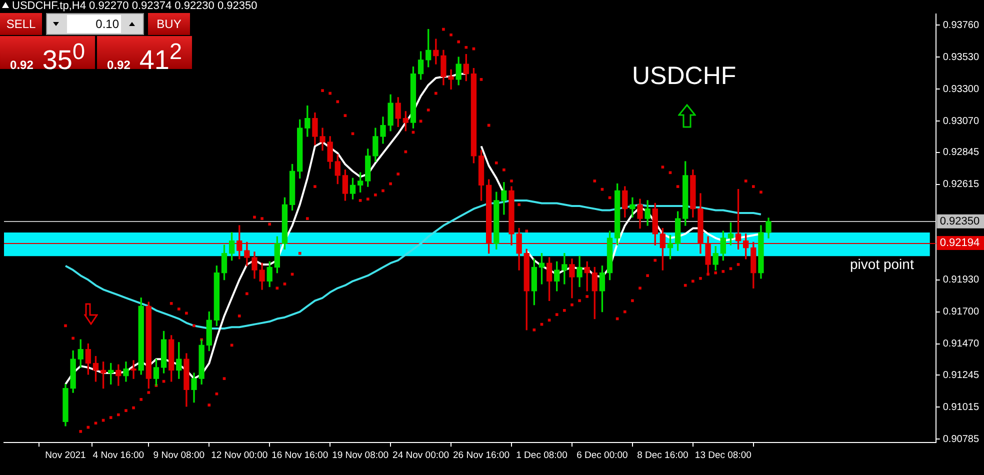  What do you see at coordinates (961, 25) in the screenshot?
I see `y-tick-label: 0.93760` at bounding box center [961, 25].